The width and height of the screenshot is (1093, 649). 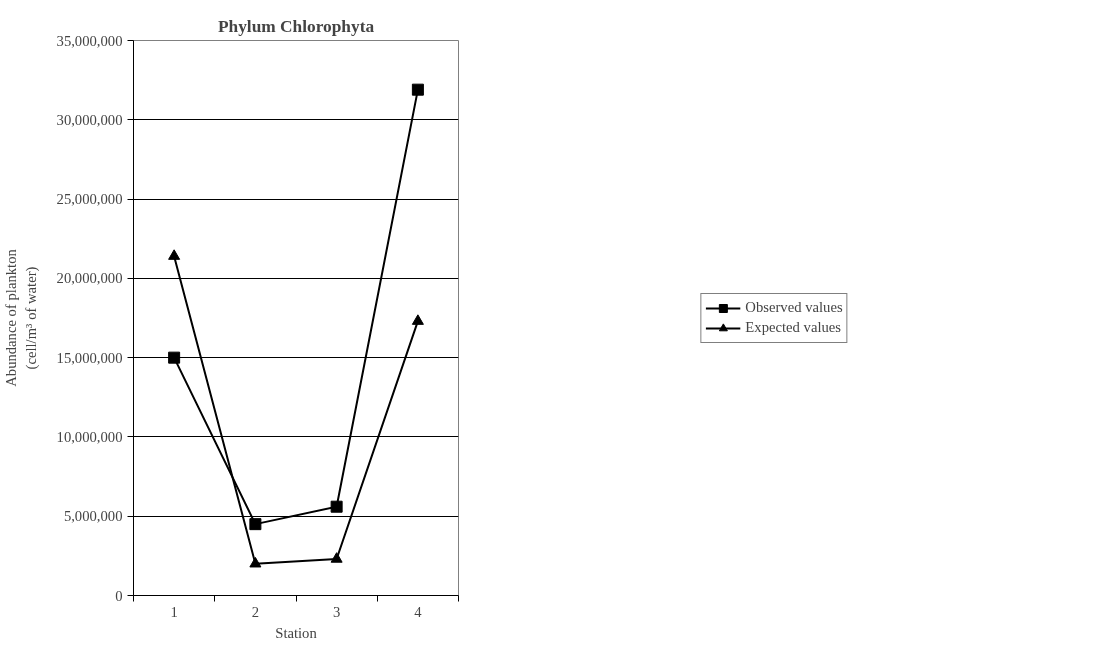 I want to click on legend-label: Observed values, so click(x=794, y=307).